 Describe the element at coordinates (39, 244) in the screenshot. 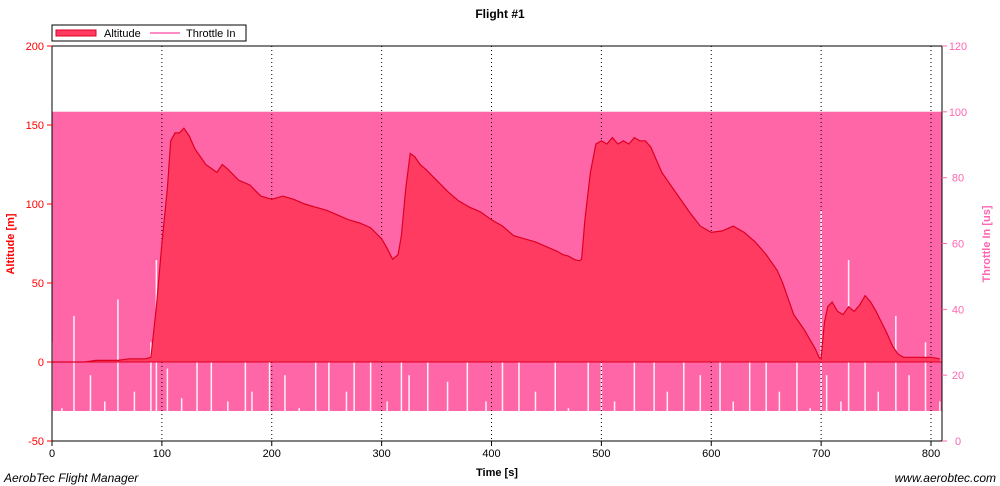

I see `y-axis-left: -50 0 50 100 150 200` at that location.